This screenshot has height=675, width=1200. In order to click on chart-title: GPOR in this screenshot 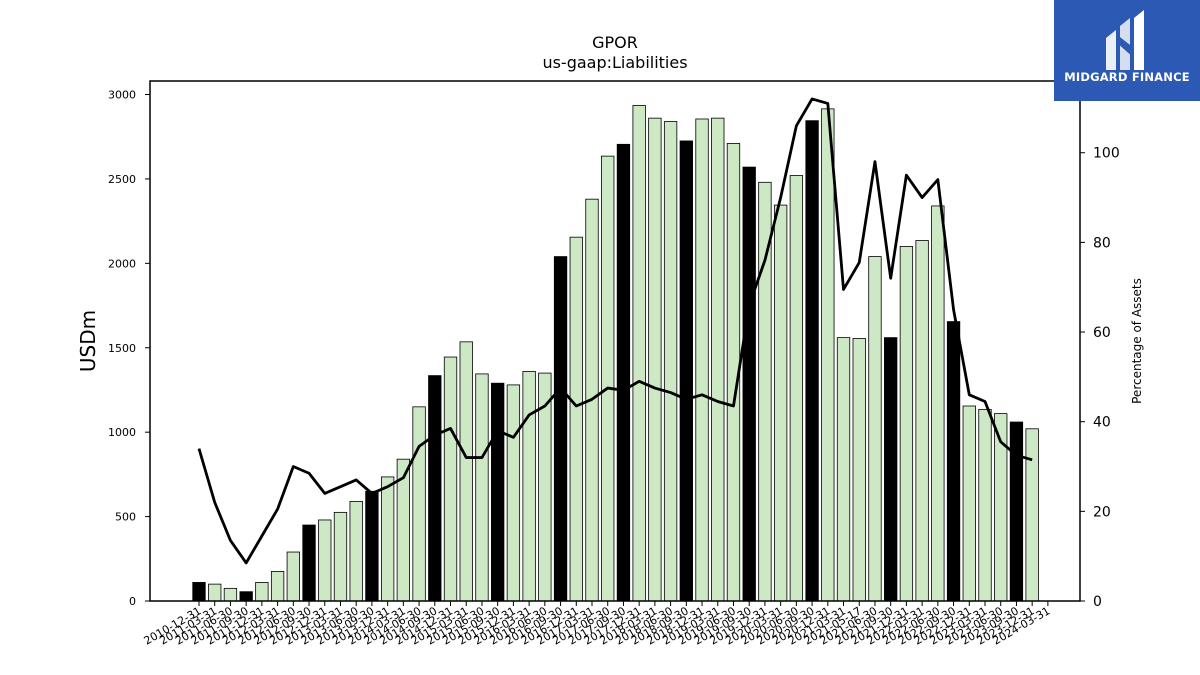, I will do `click(615, 42)`.